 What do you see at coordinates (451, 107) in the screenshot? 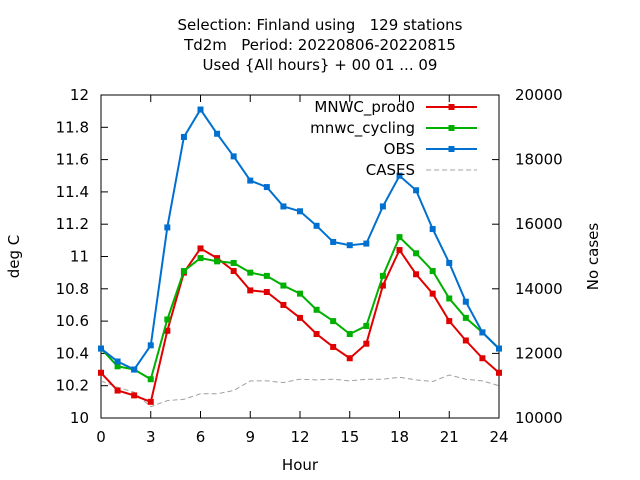
I see `legend-marker-MNWC_prod0` at bounding box center [451, 107].